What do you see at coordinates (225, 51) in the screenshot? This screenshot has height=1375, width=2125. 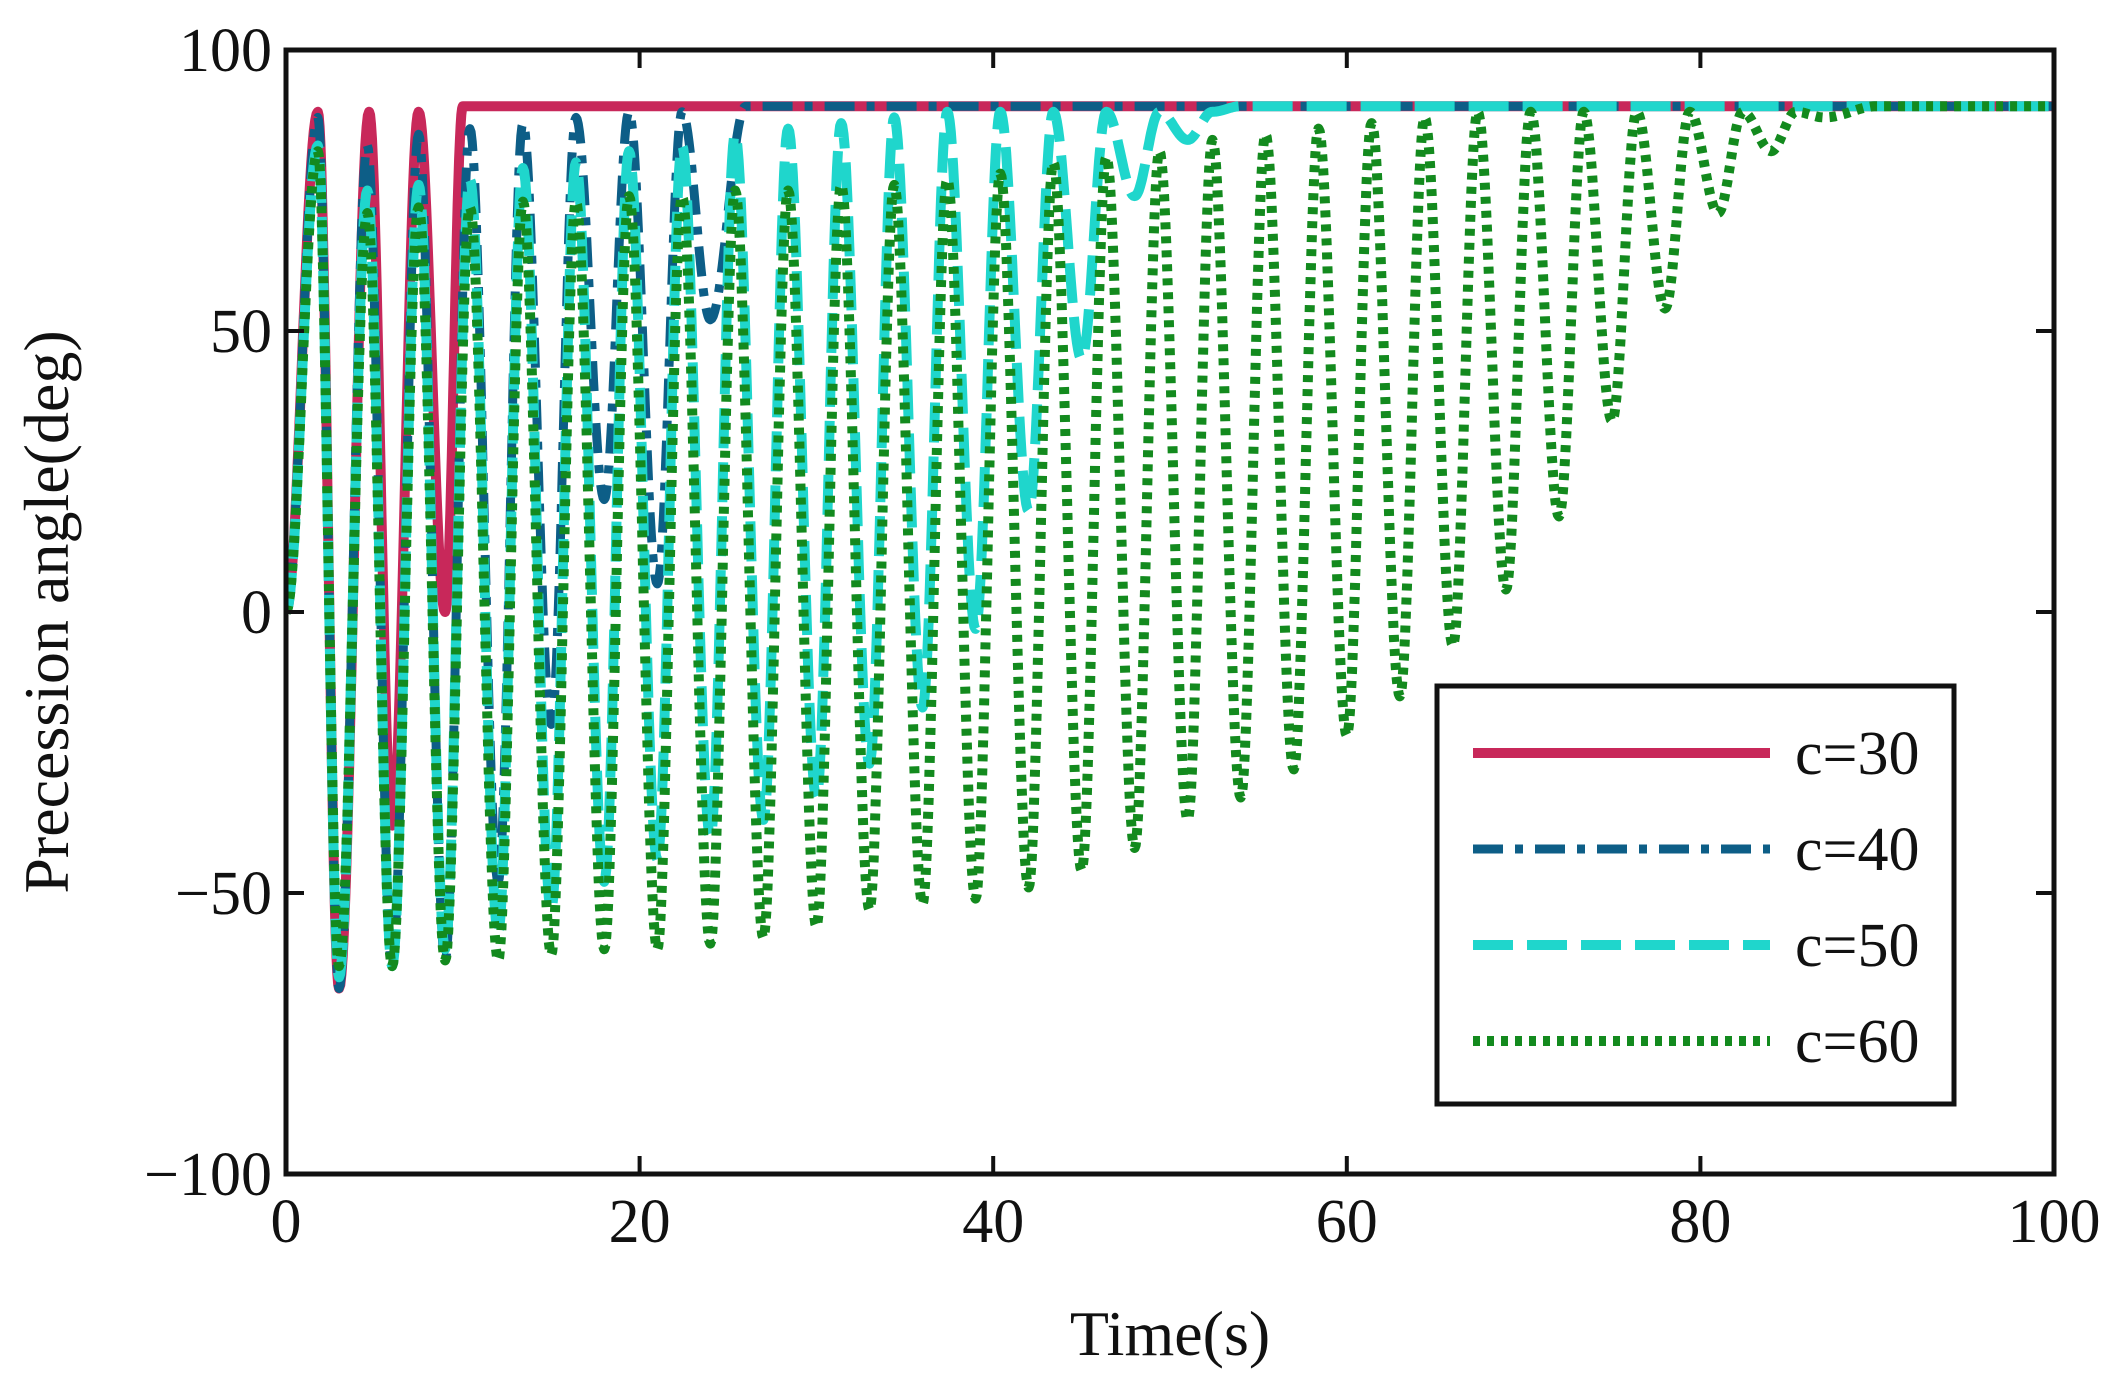 I see `y-tick-label: 100` at bounding box center [225, 51].